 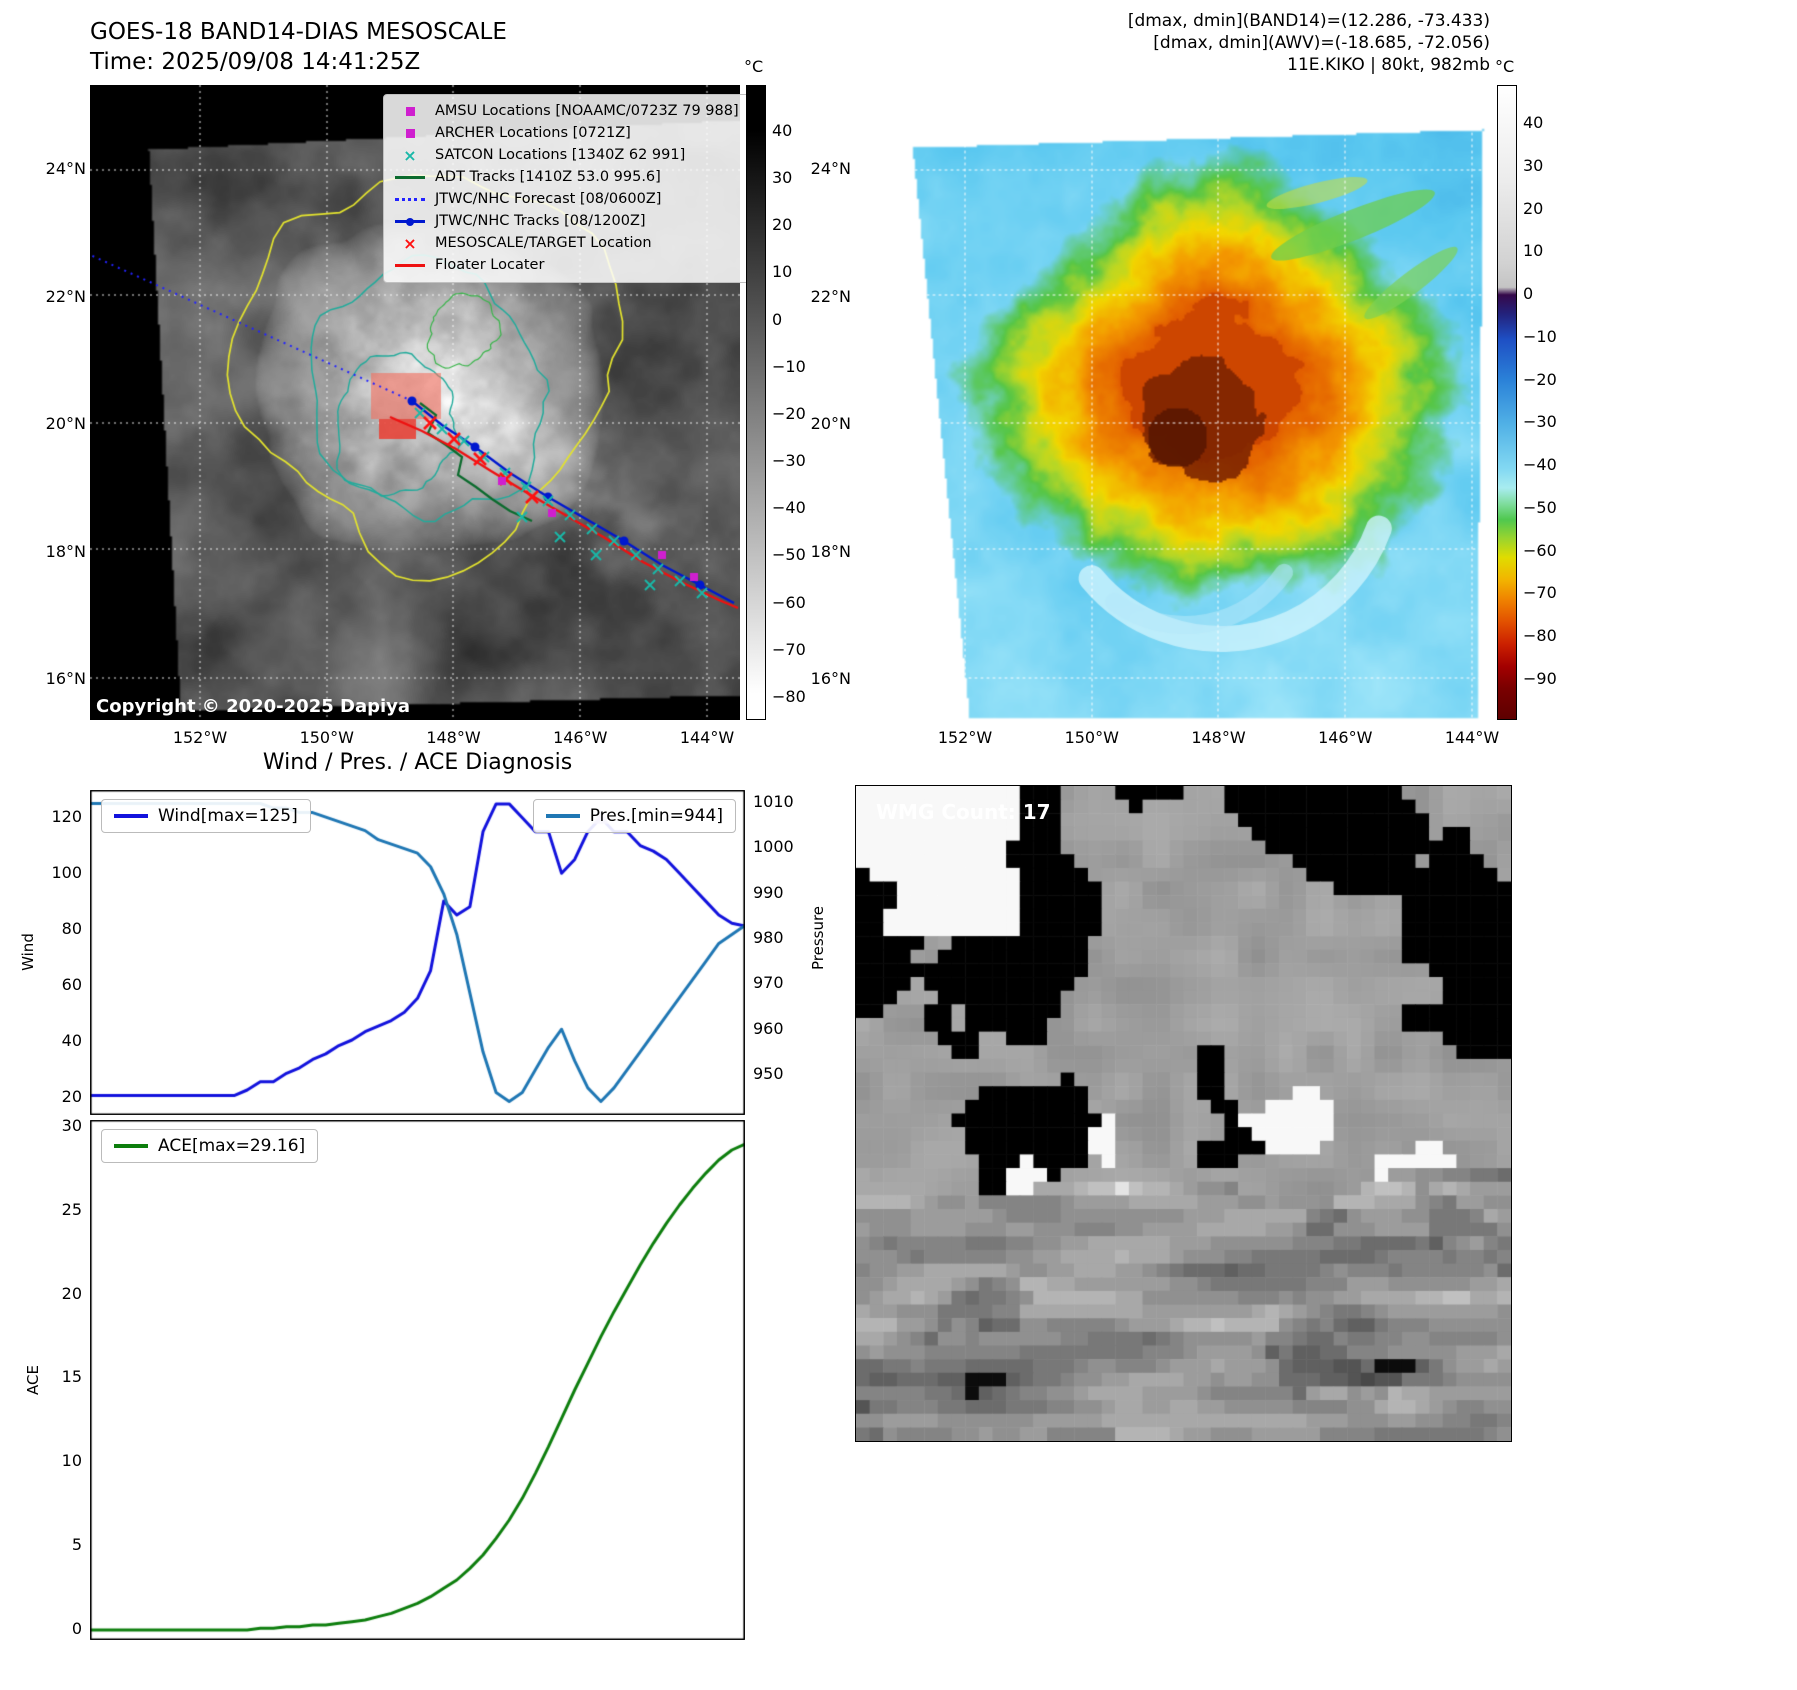 What do you see at coordinates (1540, 678) in the screenshot?
I see `colorbar-tick-label: −90` at bounding box center [1540, 678].